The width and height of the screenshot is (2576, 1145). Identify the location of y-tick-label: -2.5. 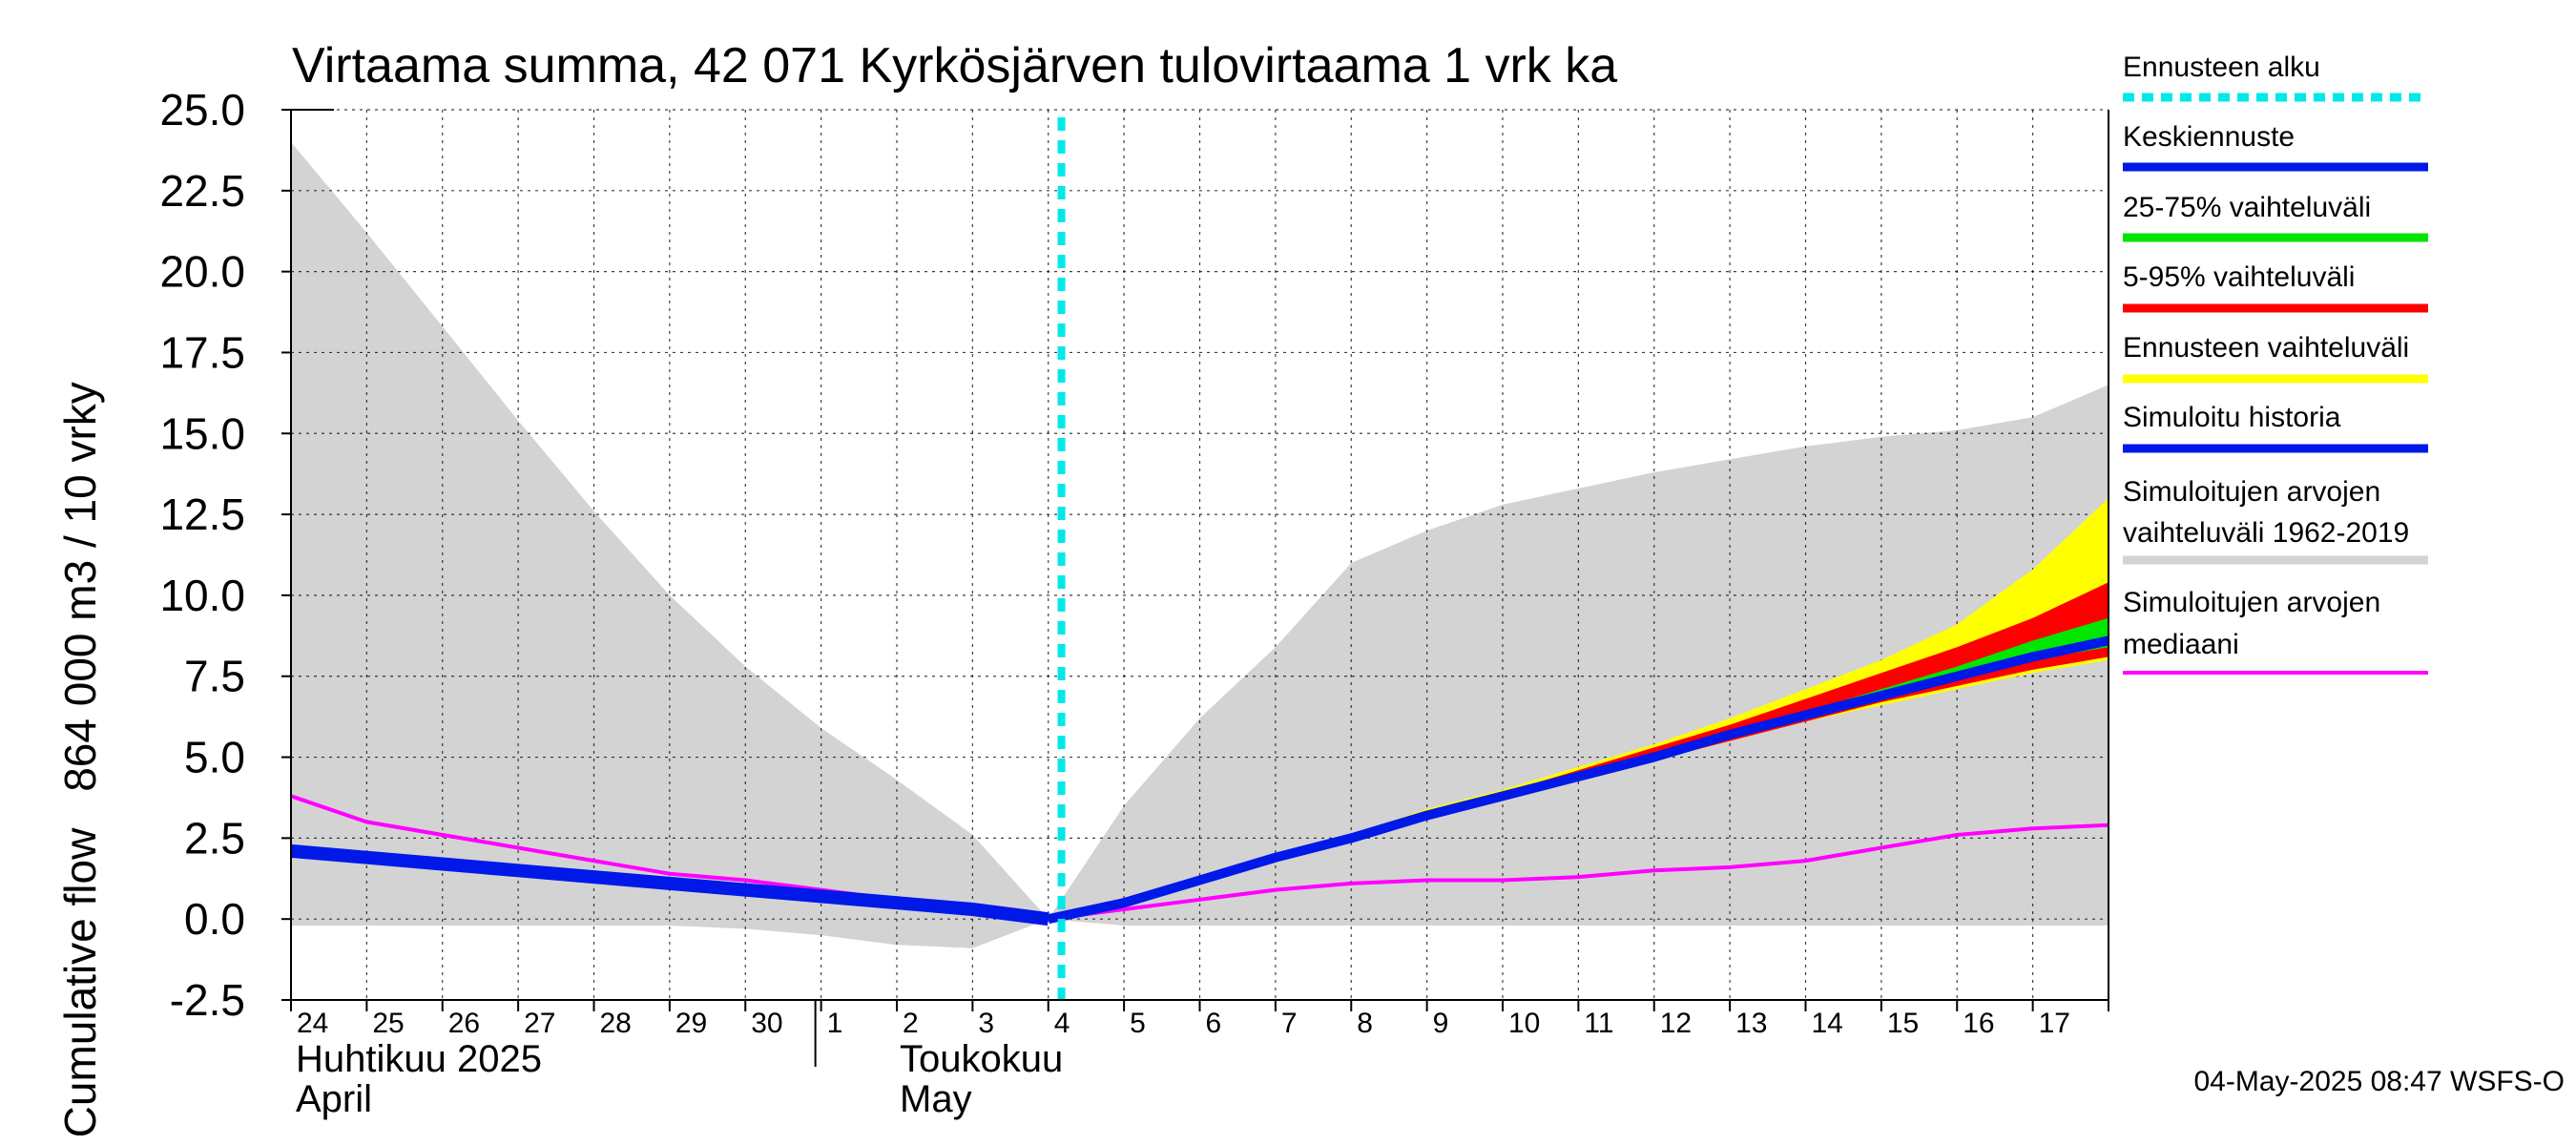
(207, 1000).